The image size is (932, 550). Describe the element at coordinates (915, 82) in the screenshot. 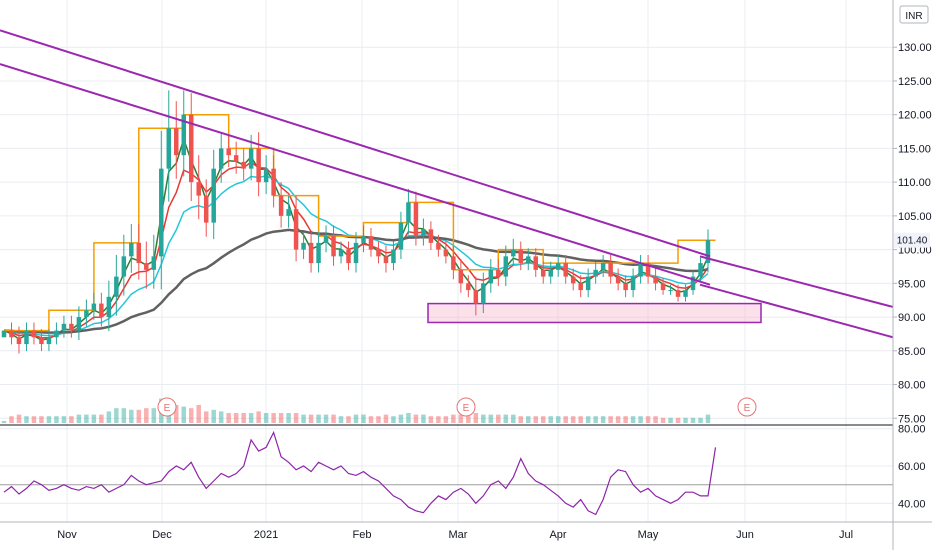

I see `price-tick-label: 125.00` at that location.